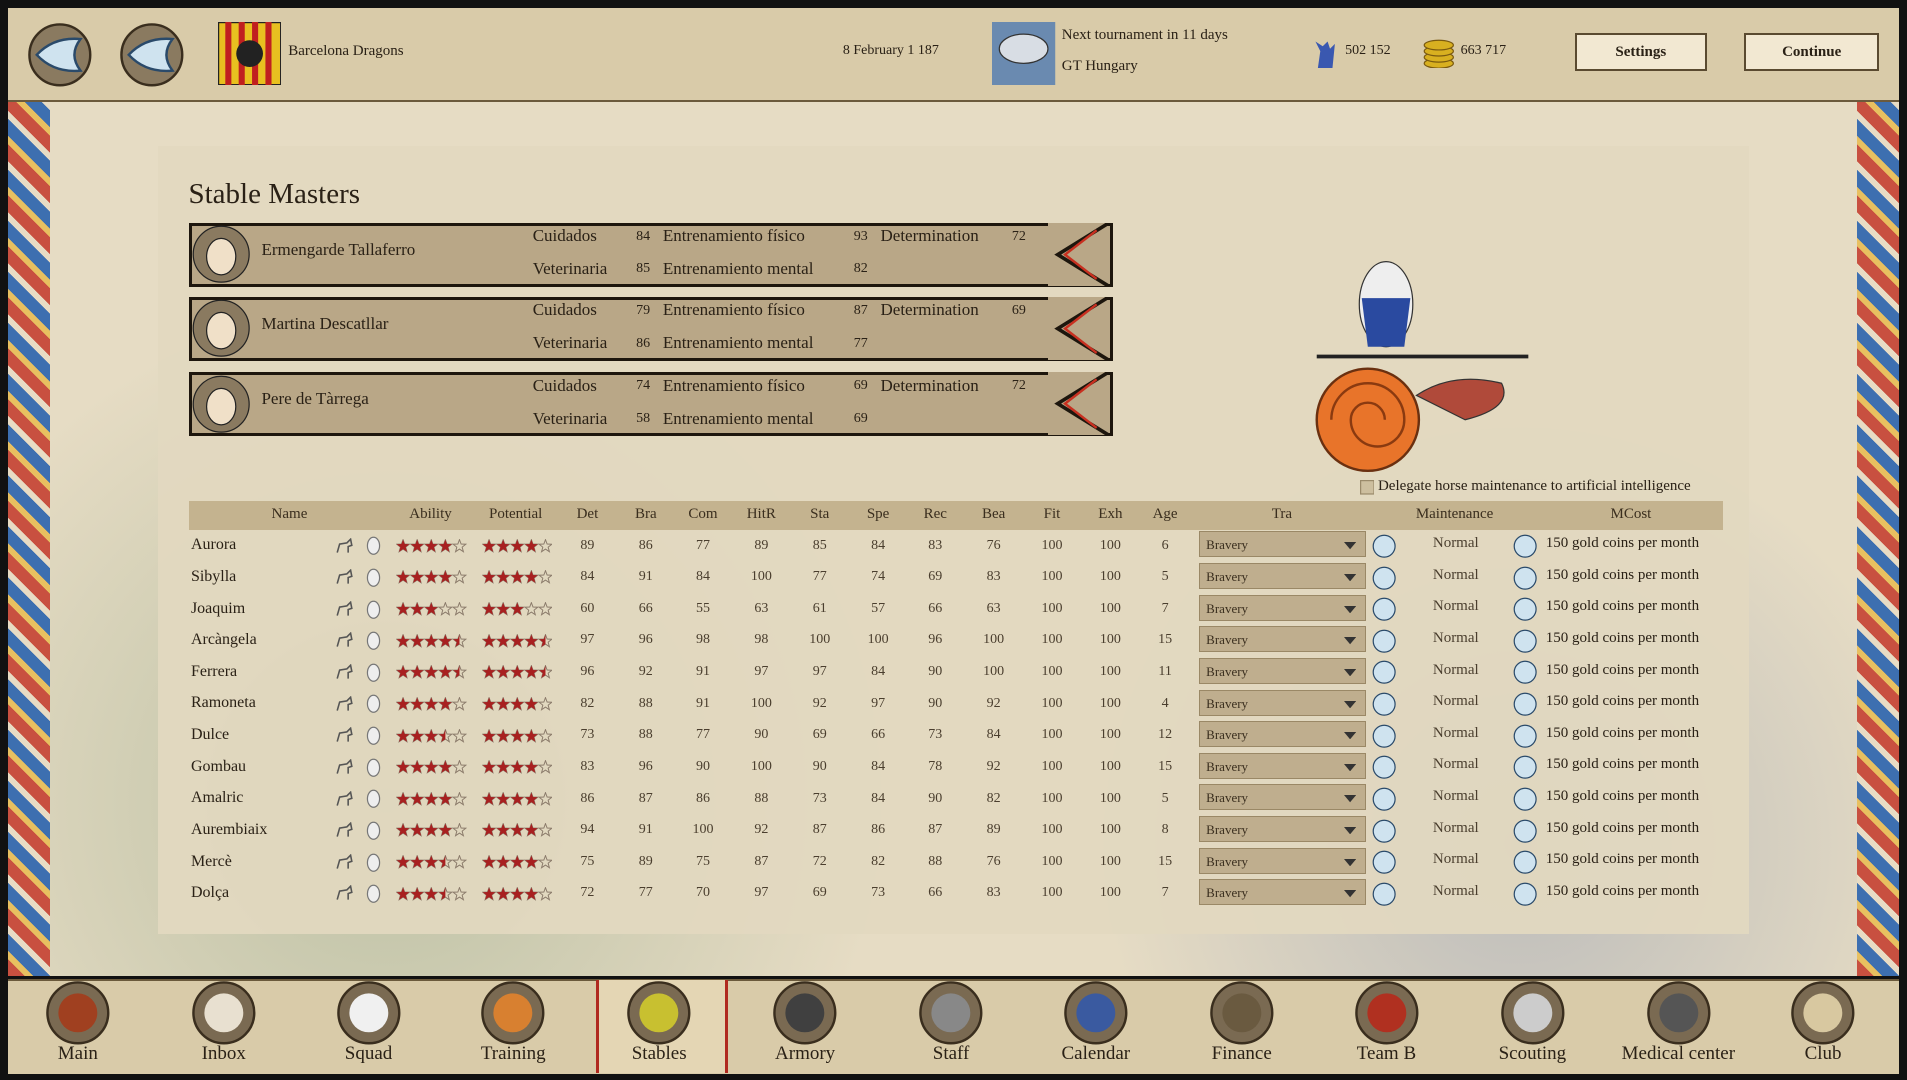 The width and height of the screenshot is (1907, 1080). Describe the element at coordinates (1018, 310) in the screenshot. I see `master-stat-value: 69` at that location.